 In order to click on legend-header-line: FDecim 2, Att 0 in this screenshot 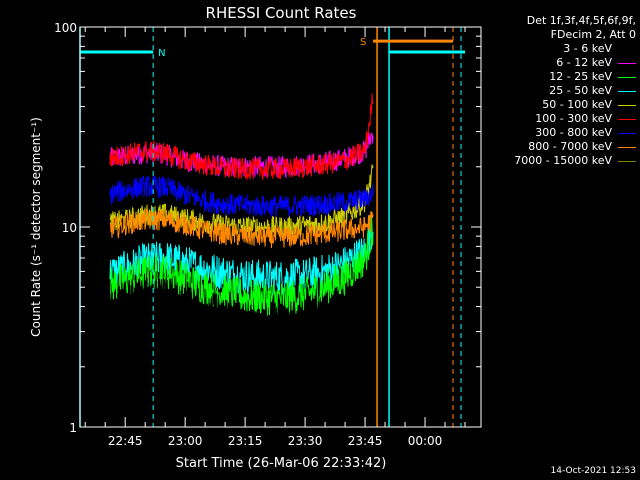, I will do `click(593, 34)`.